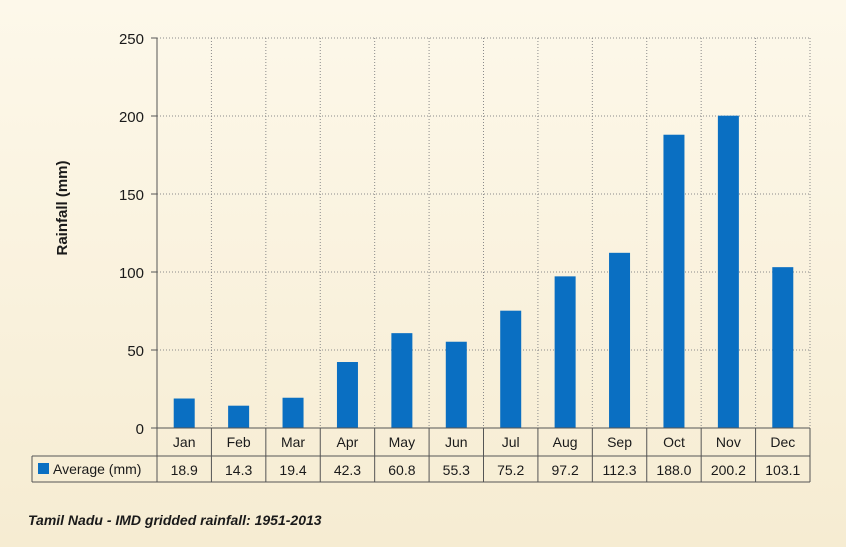 The image size is (846, 547). What do you see at coordinates (674, 281) in the screenshot?
I see `bar-oct` at bounding box center [674, 281].